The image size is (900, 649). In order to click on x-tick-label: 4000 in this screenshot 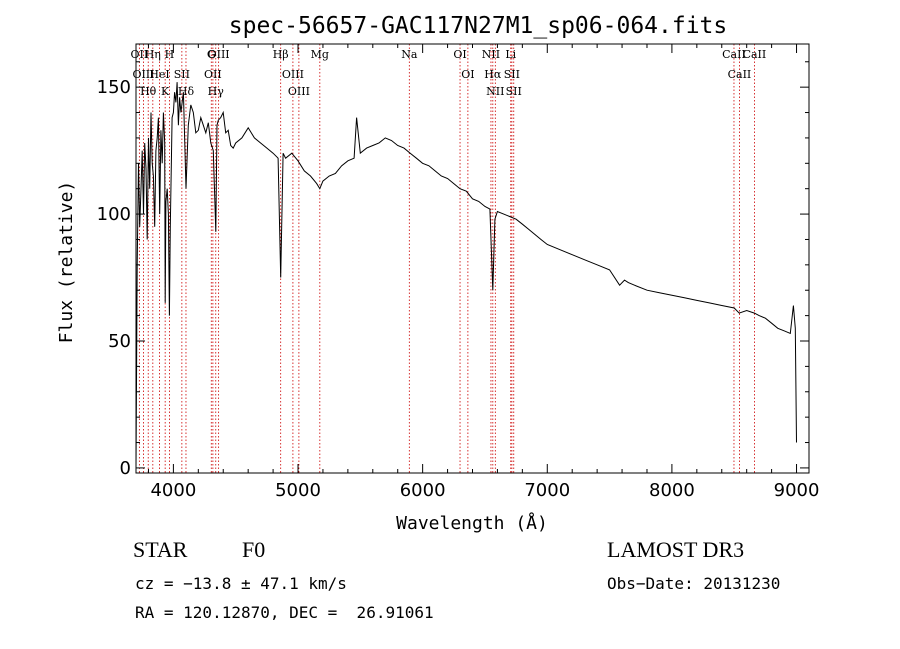, I will do `click(173, 490)`.